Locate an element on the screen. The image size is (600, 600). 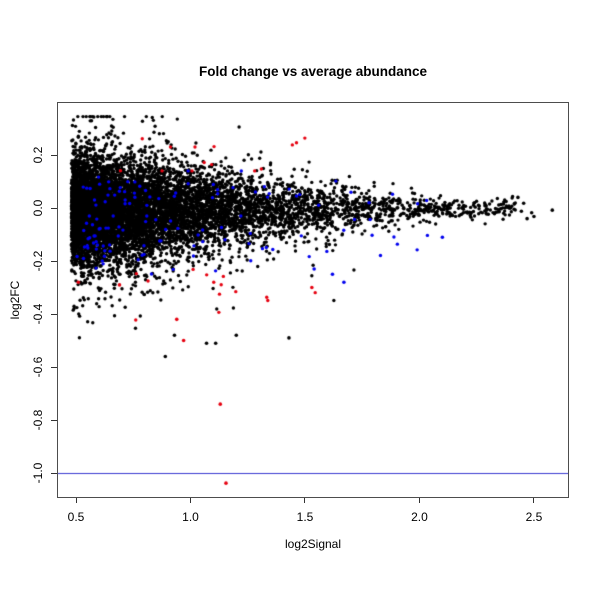
x-tick-label: 1.0 is located at coordinates (190, 517).